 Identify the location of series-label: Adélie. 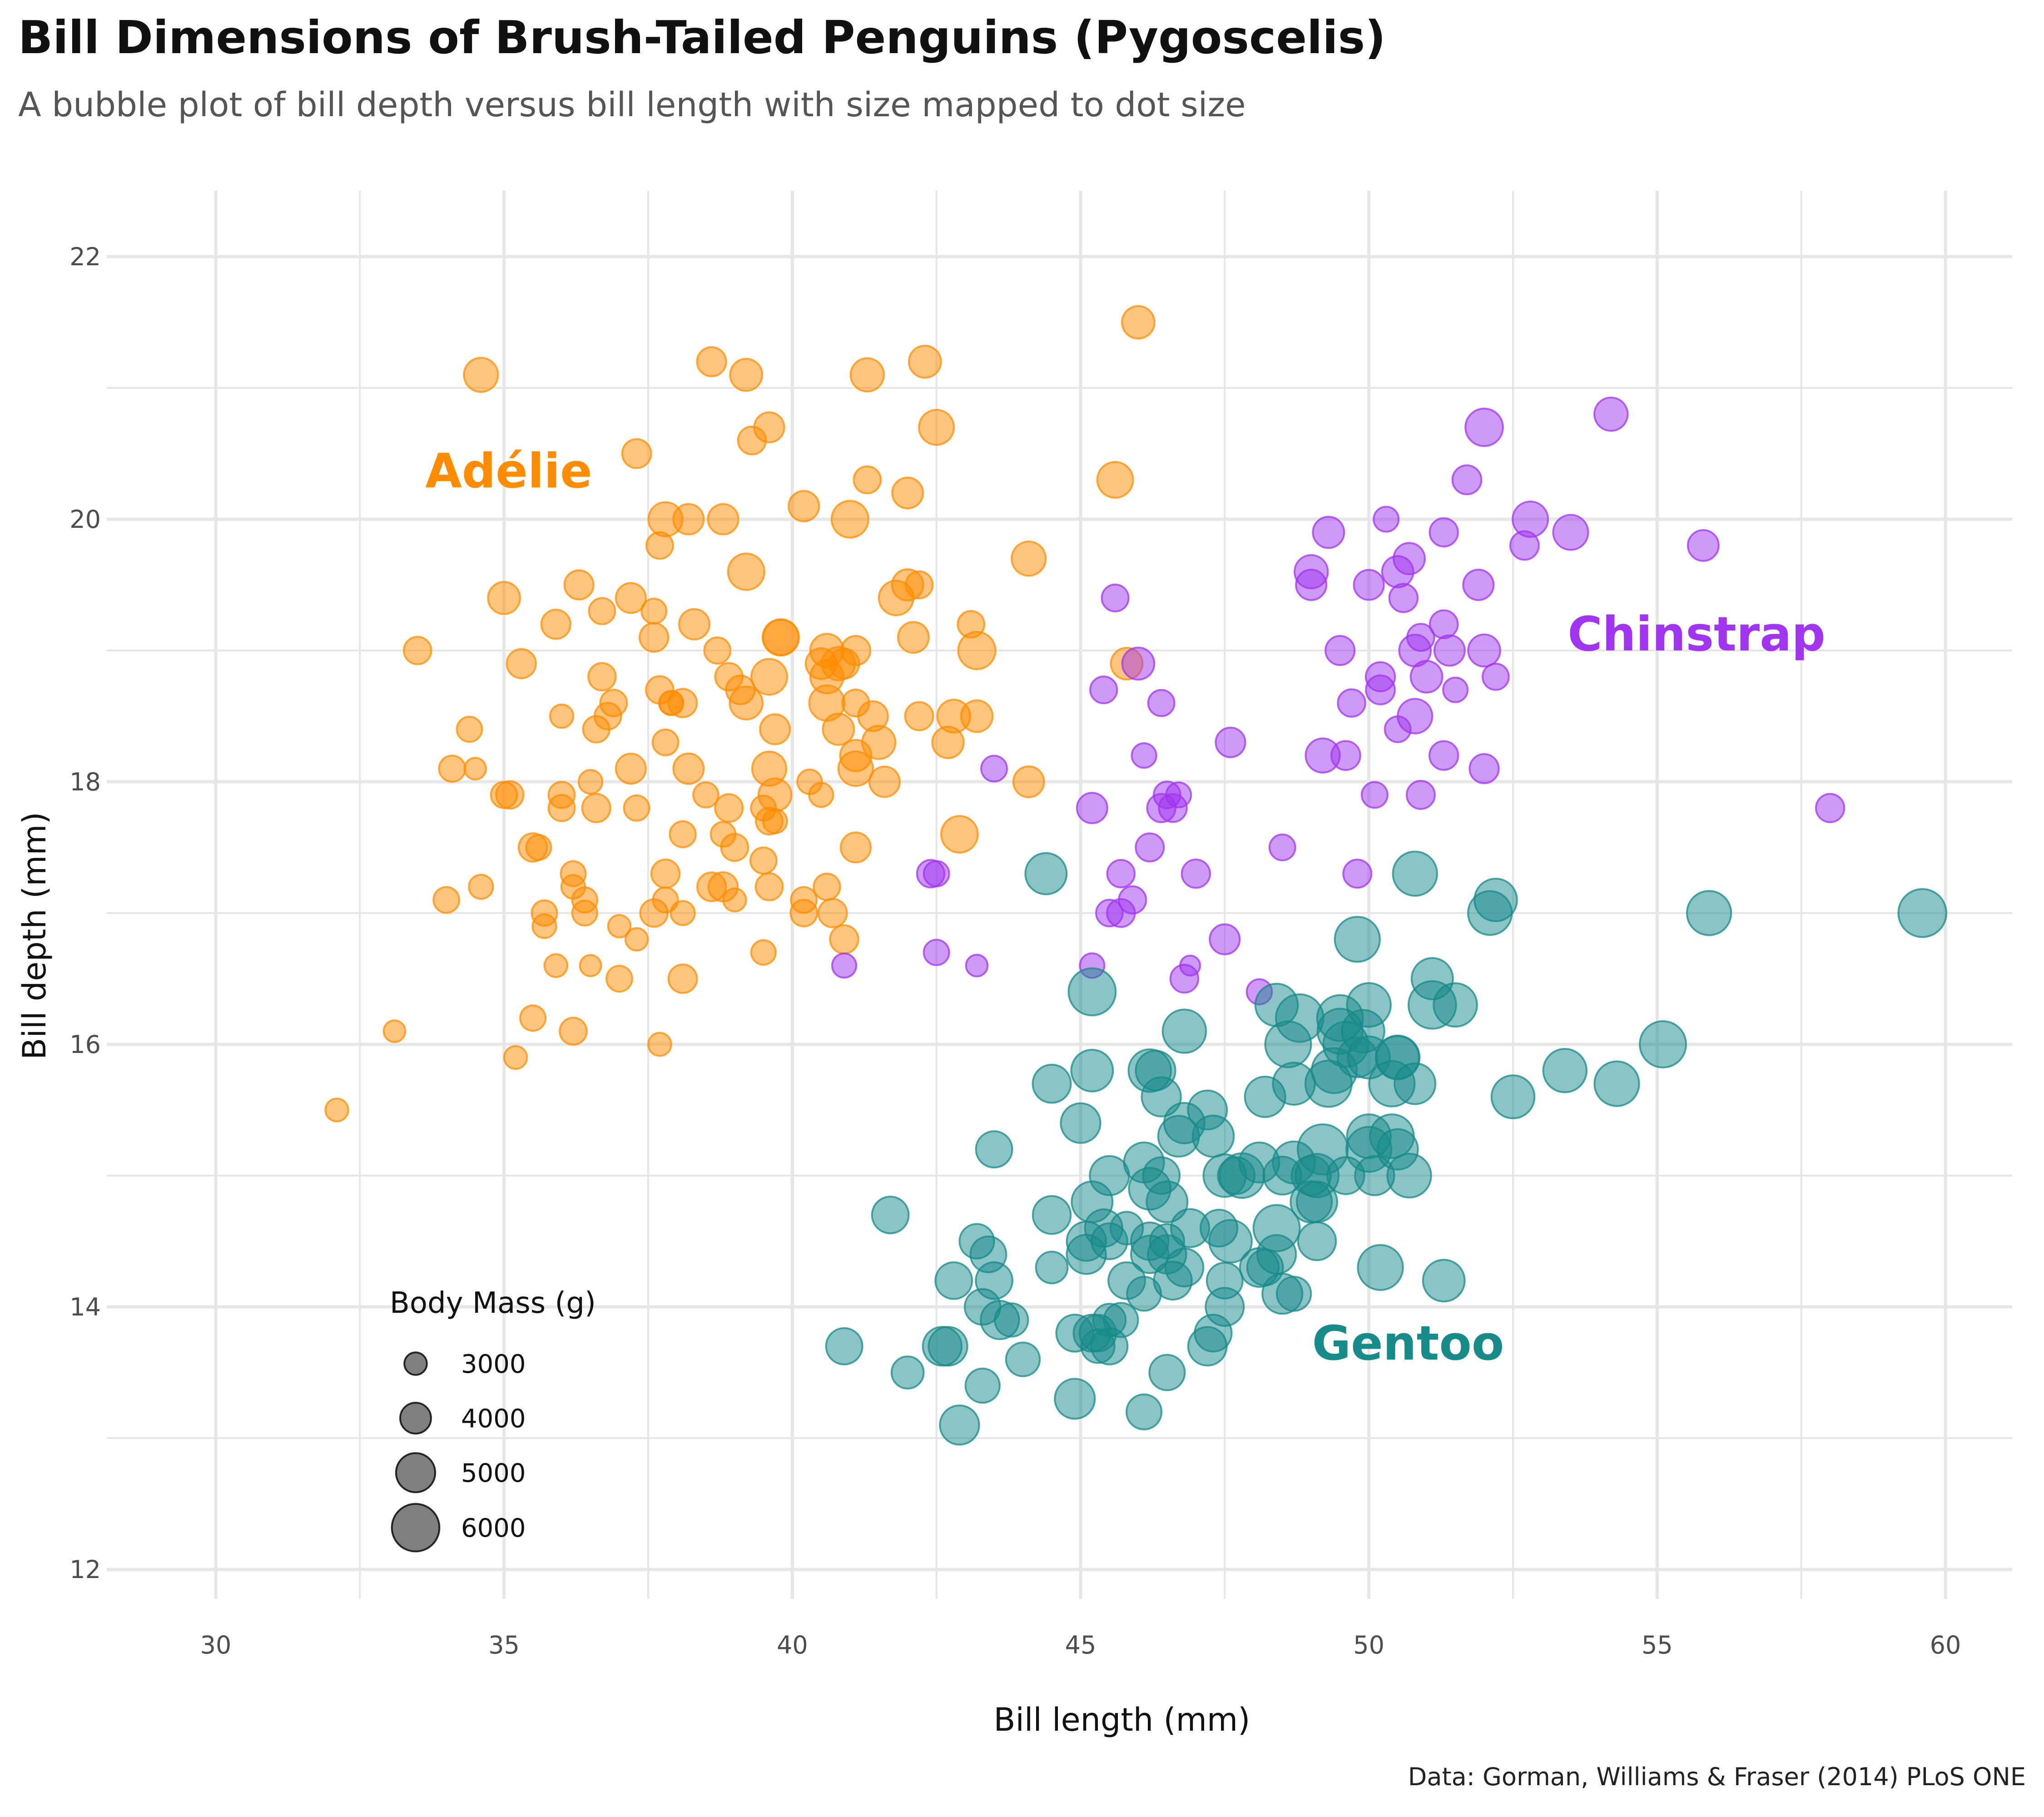
(509, 471).